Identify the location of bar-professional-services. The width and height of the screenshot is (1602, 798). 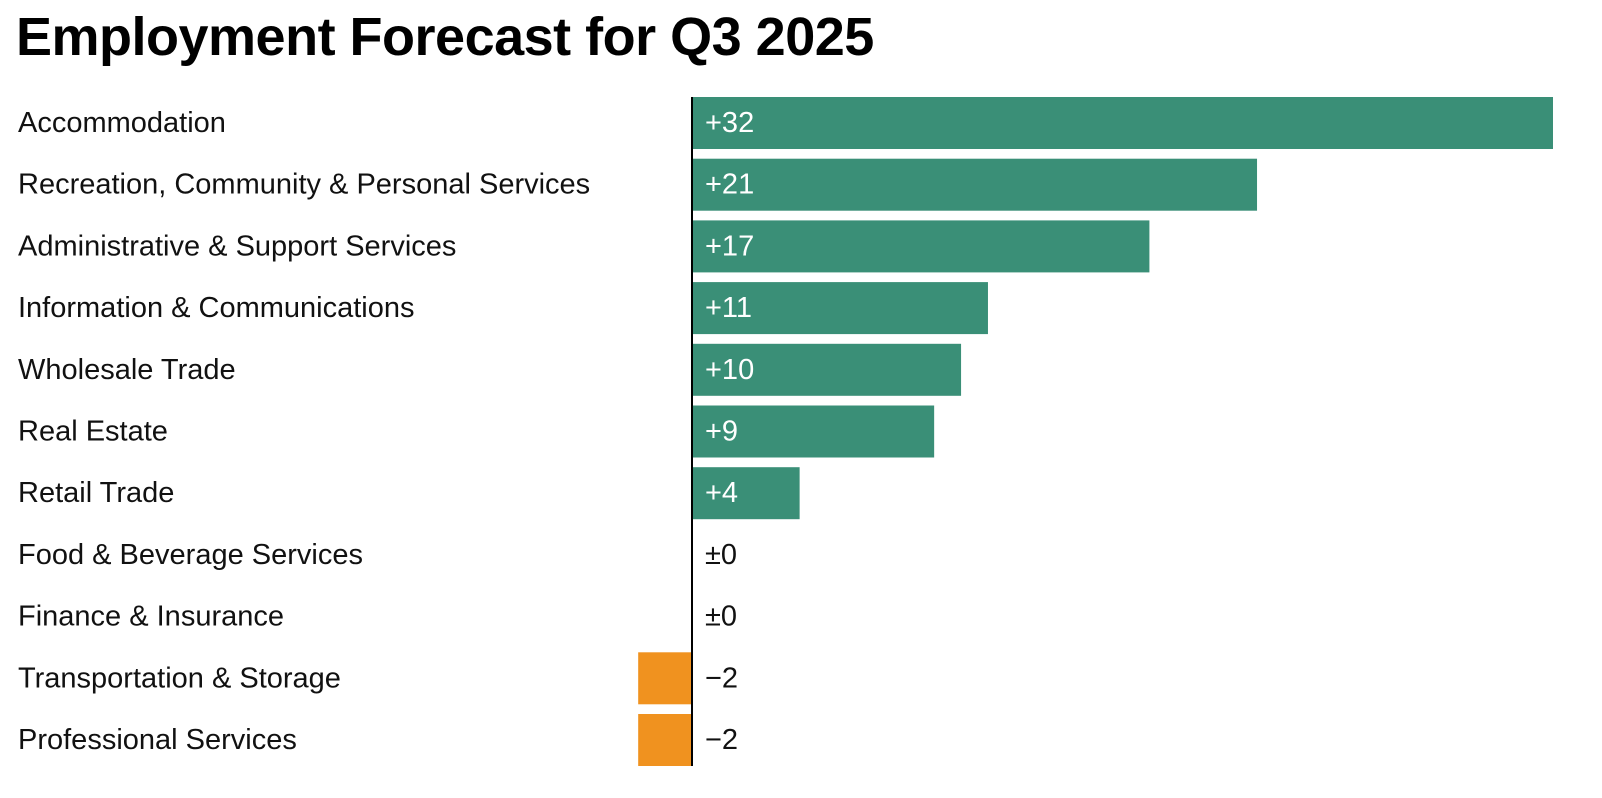
(665, 740).